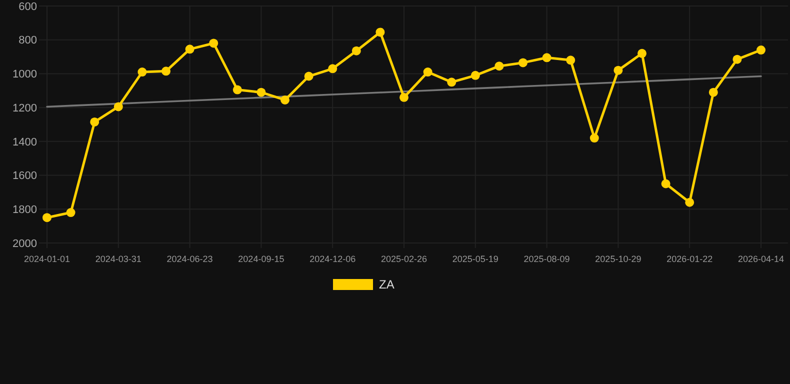  I want to click on x-tick-label: 2026-01-22, so click(689, 259).